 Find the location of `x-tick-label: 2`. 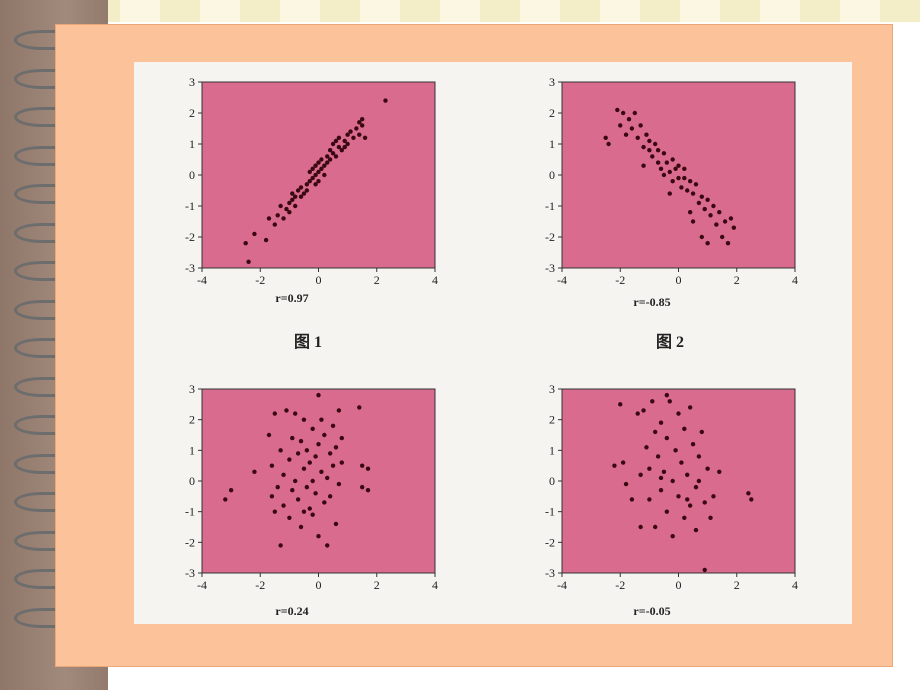

x-tick-label: 2 is located at coordinates (737, 280).